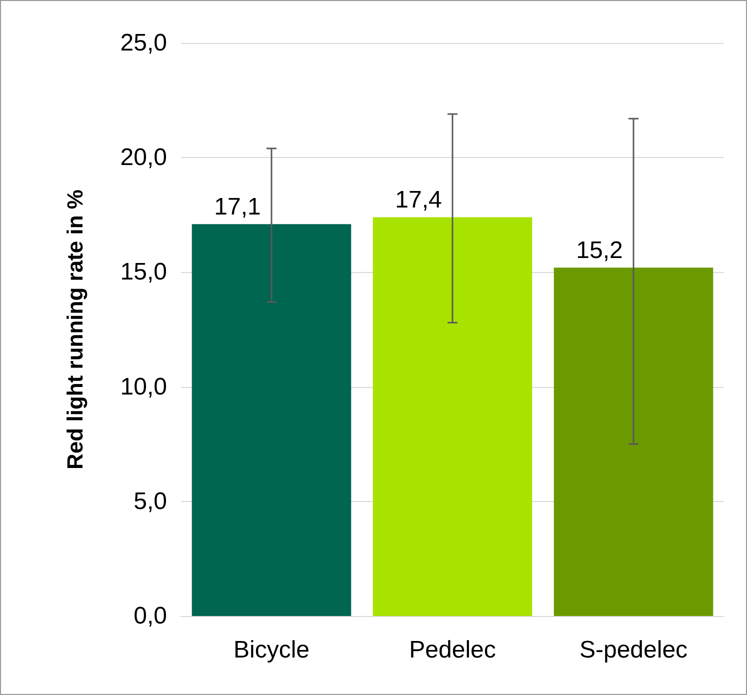  What do you see at coordinates (452, 650) in the screenshot?
I see `x-tick-label: Pedelec` at bounding box center [452, 650].